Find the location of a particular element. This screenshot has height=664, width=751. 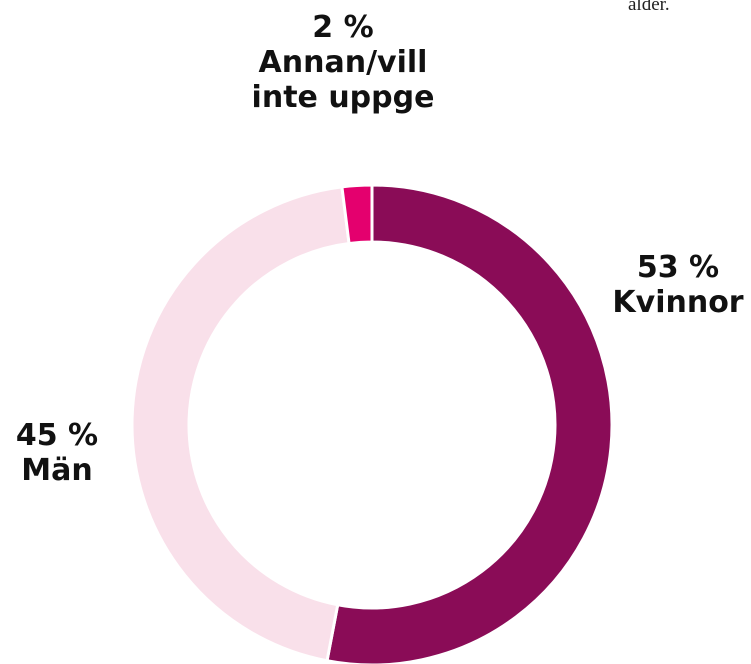

value-label: 2 % is located at coordinates (343, 27).